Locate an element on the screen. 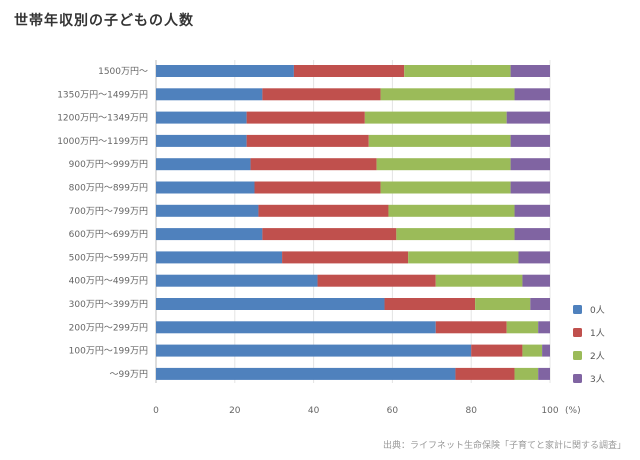 This screenshot has height=460, width=640. x-tick-label: 0 is located at coordinates (156, 411).